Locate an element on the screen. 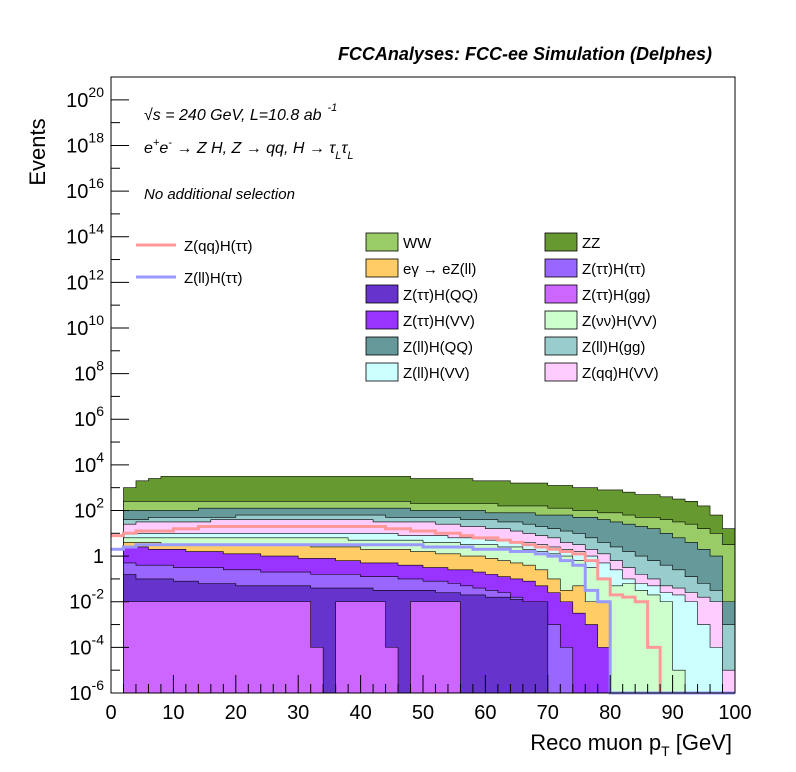 This screenshot has width=796, height=772. legend-label: Z(ll)H(gg) is located at coordinates (613, 347).